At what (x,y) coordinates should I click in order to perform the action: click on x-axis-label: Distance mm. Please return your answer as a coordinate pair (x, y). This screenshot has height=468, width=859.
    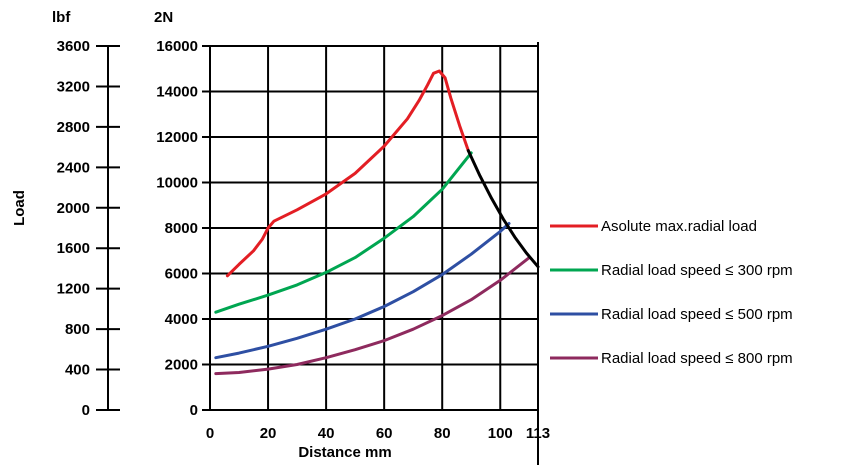
    Looking at the image, I should click on (344, 452).